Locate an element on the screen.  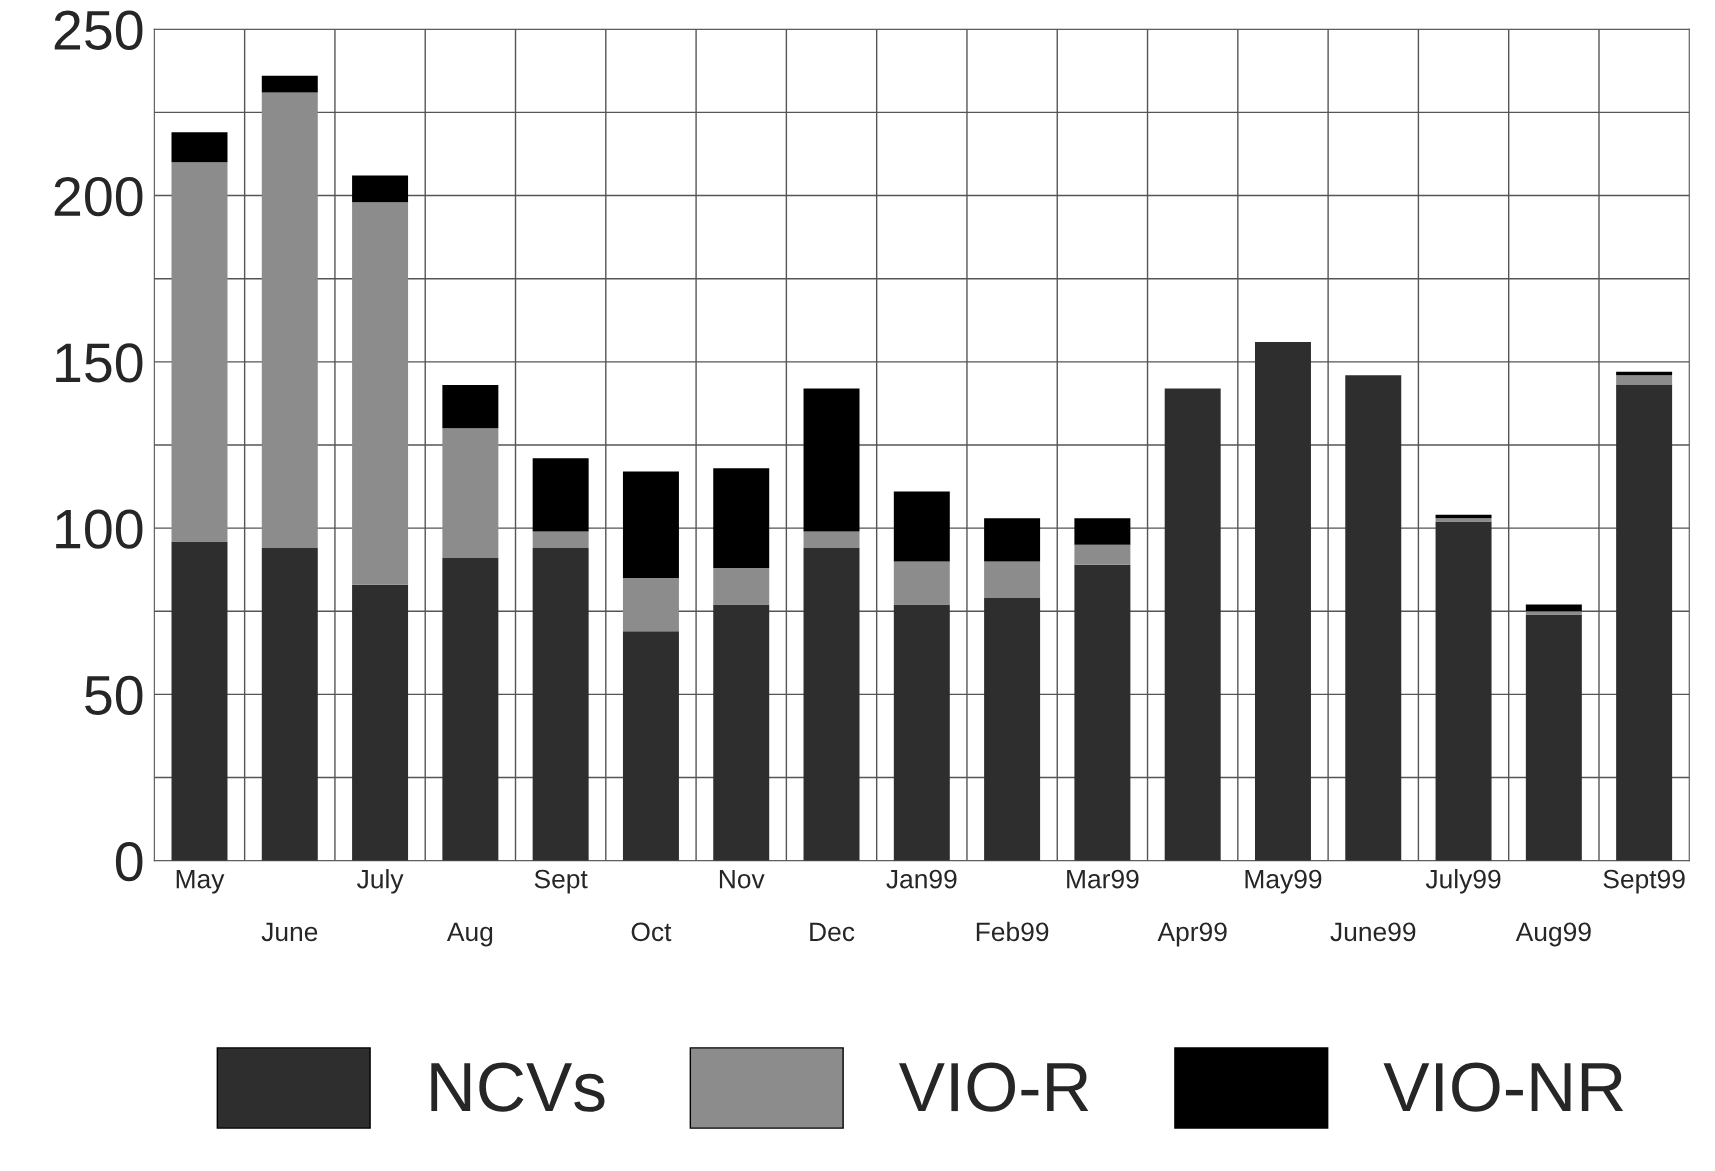
y-tick-label: 150 is located at coordinates (99, 363).